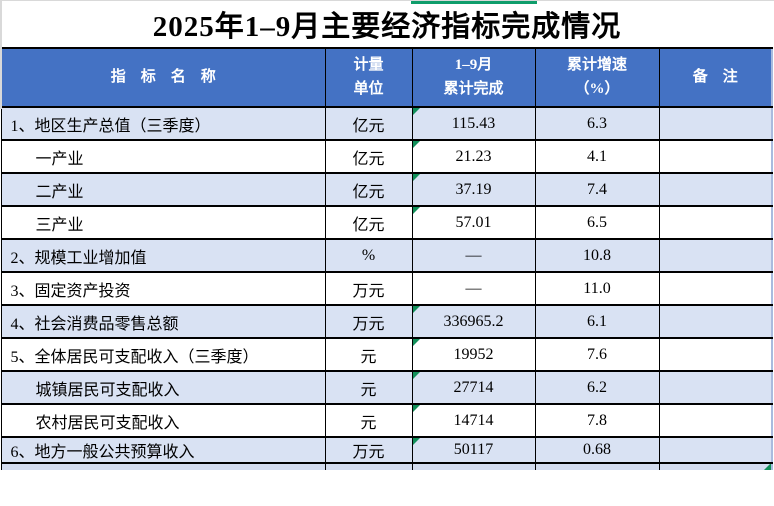 This screenshot has width=774, height=506. What do you see at coordinates (597, 354) in the screenshot?
I see `growth-cell: 7.6` at bounding box center [597, 354].